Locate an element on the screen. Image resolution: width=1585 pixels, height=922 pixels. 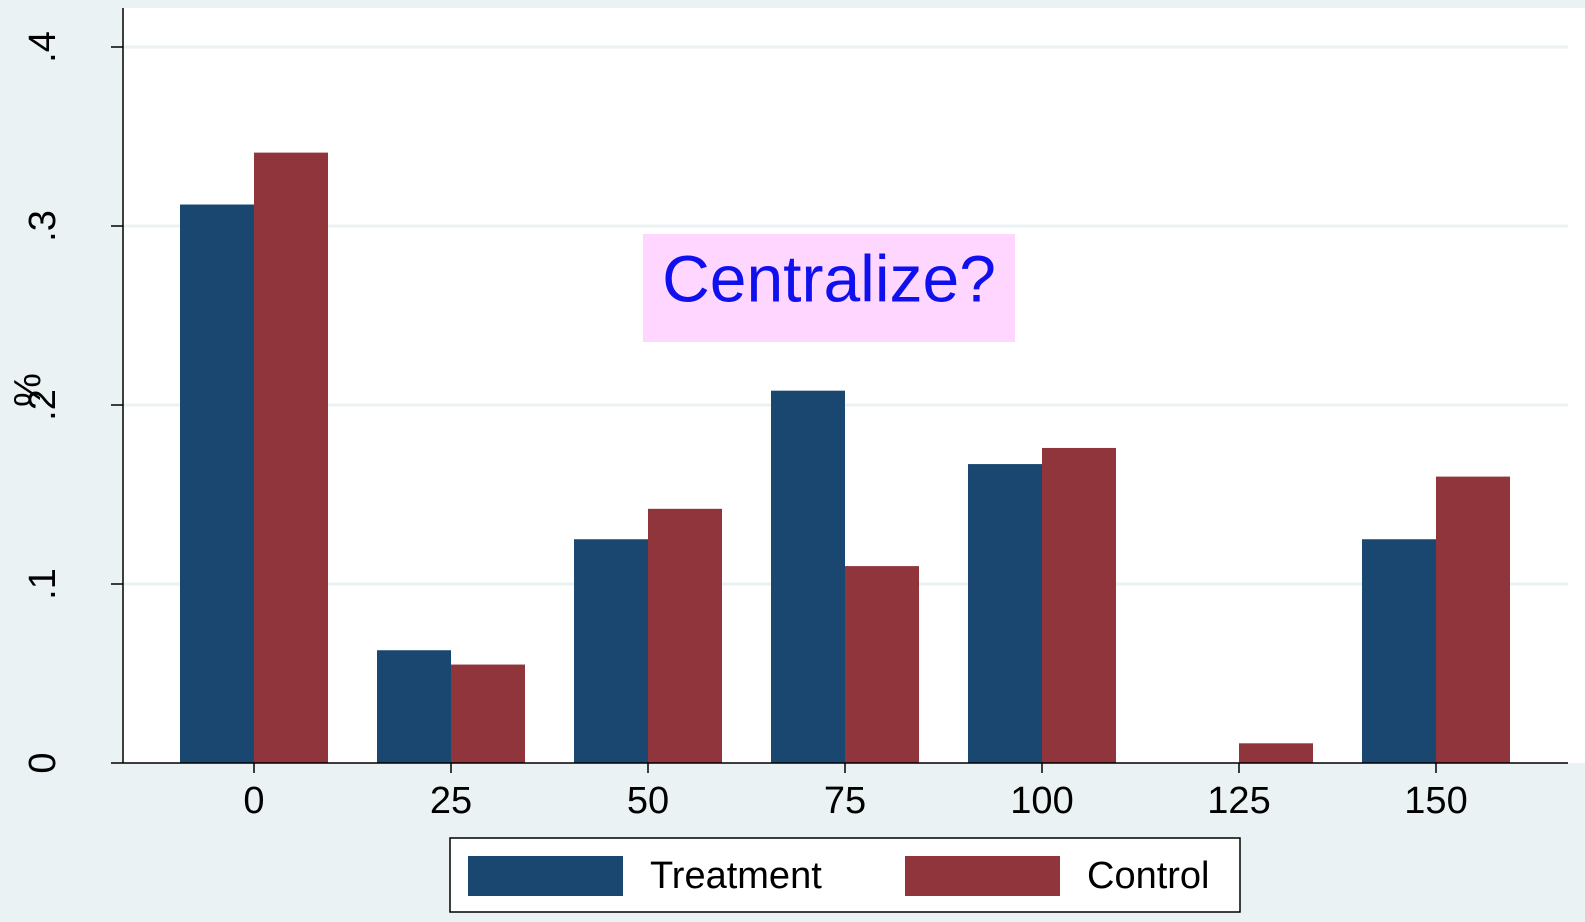
y-tick-label: 0 is located at coordinates (43, 762).